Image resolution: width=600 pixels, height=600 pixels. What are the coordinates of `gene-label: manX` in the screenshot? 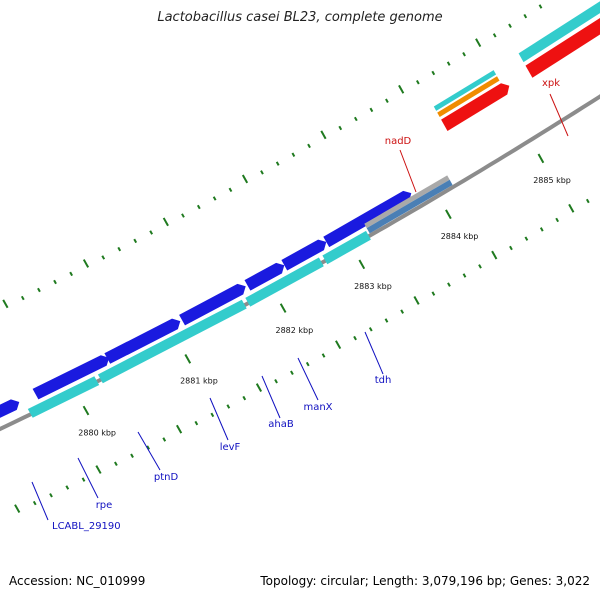 It's located at (317, 407).